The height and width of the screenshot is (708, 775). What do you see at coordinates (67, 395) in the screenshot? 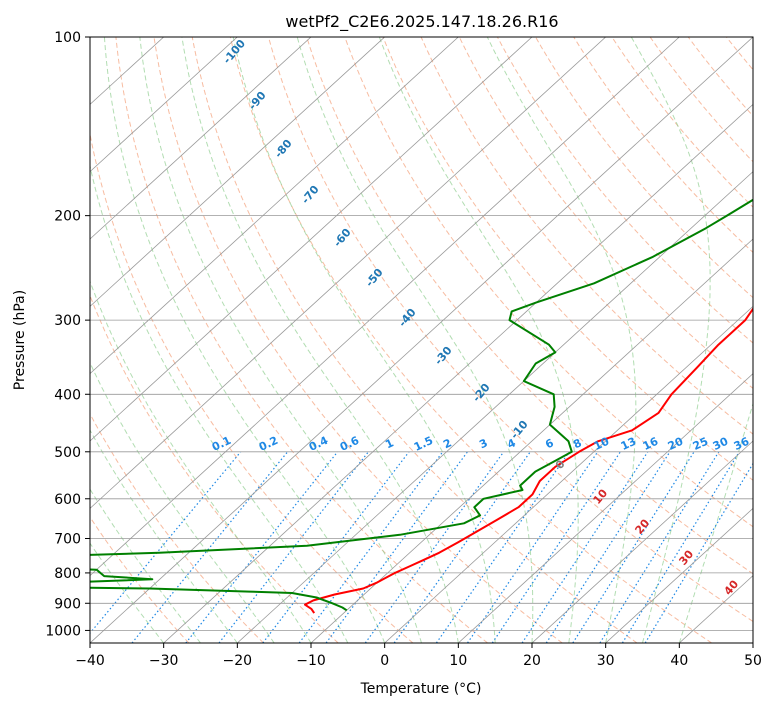
I see `y-tick-label: 400` at bounding box center [67, 395].